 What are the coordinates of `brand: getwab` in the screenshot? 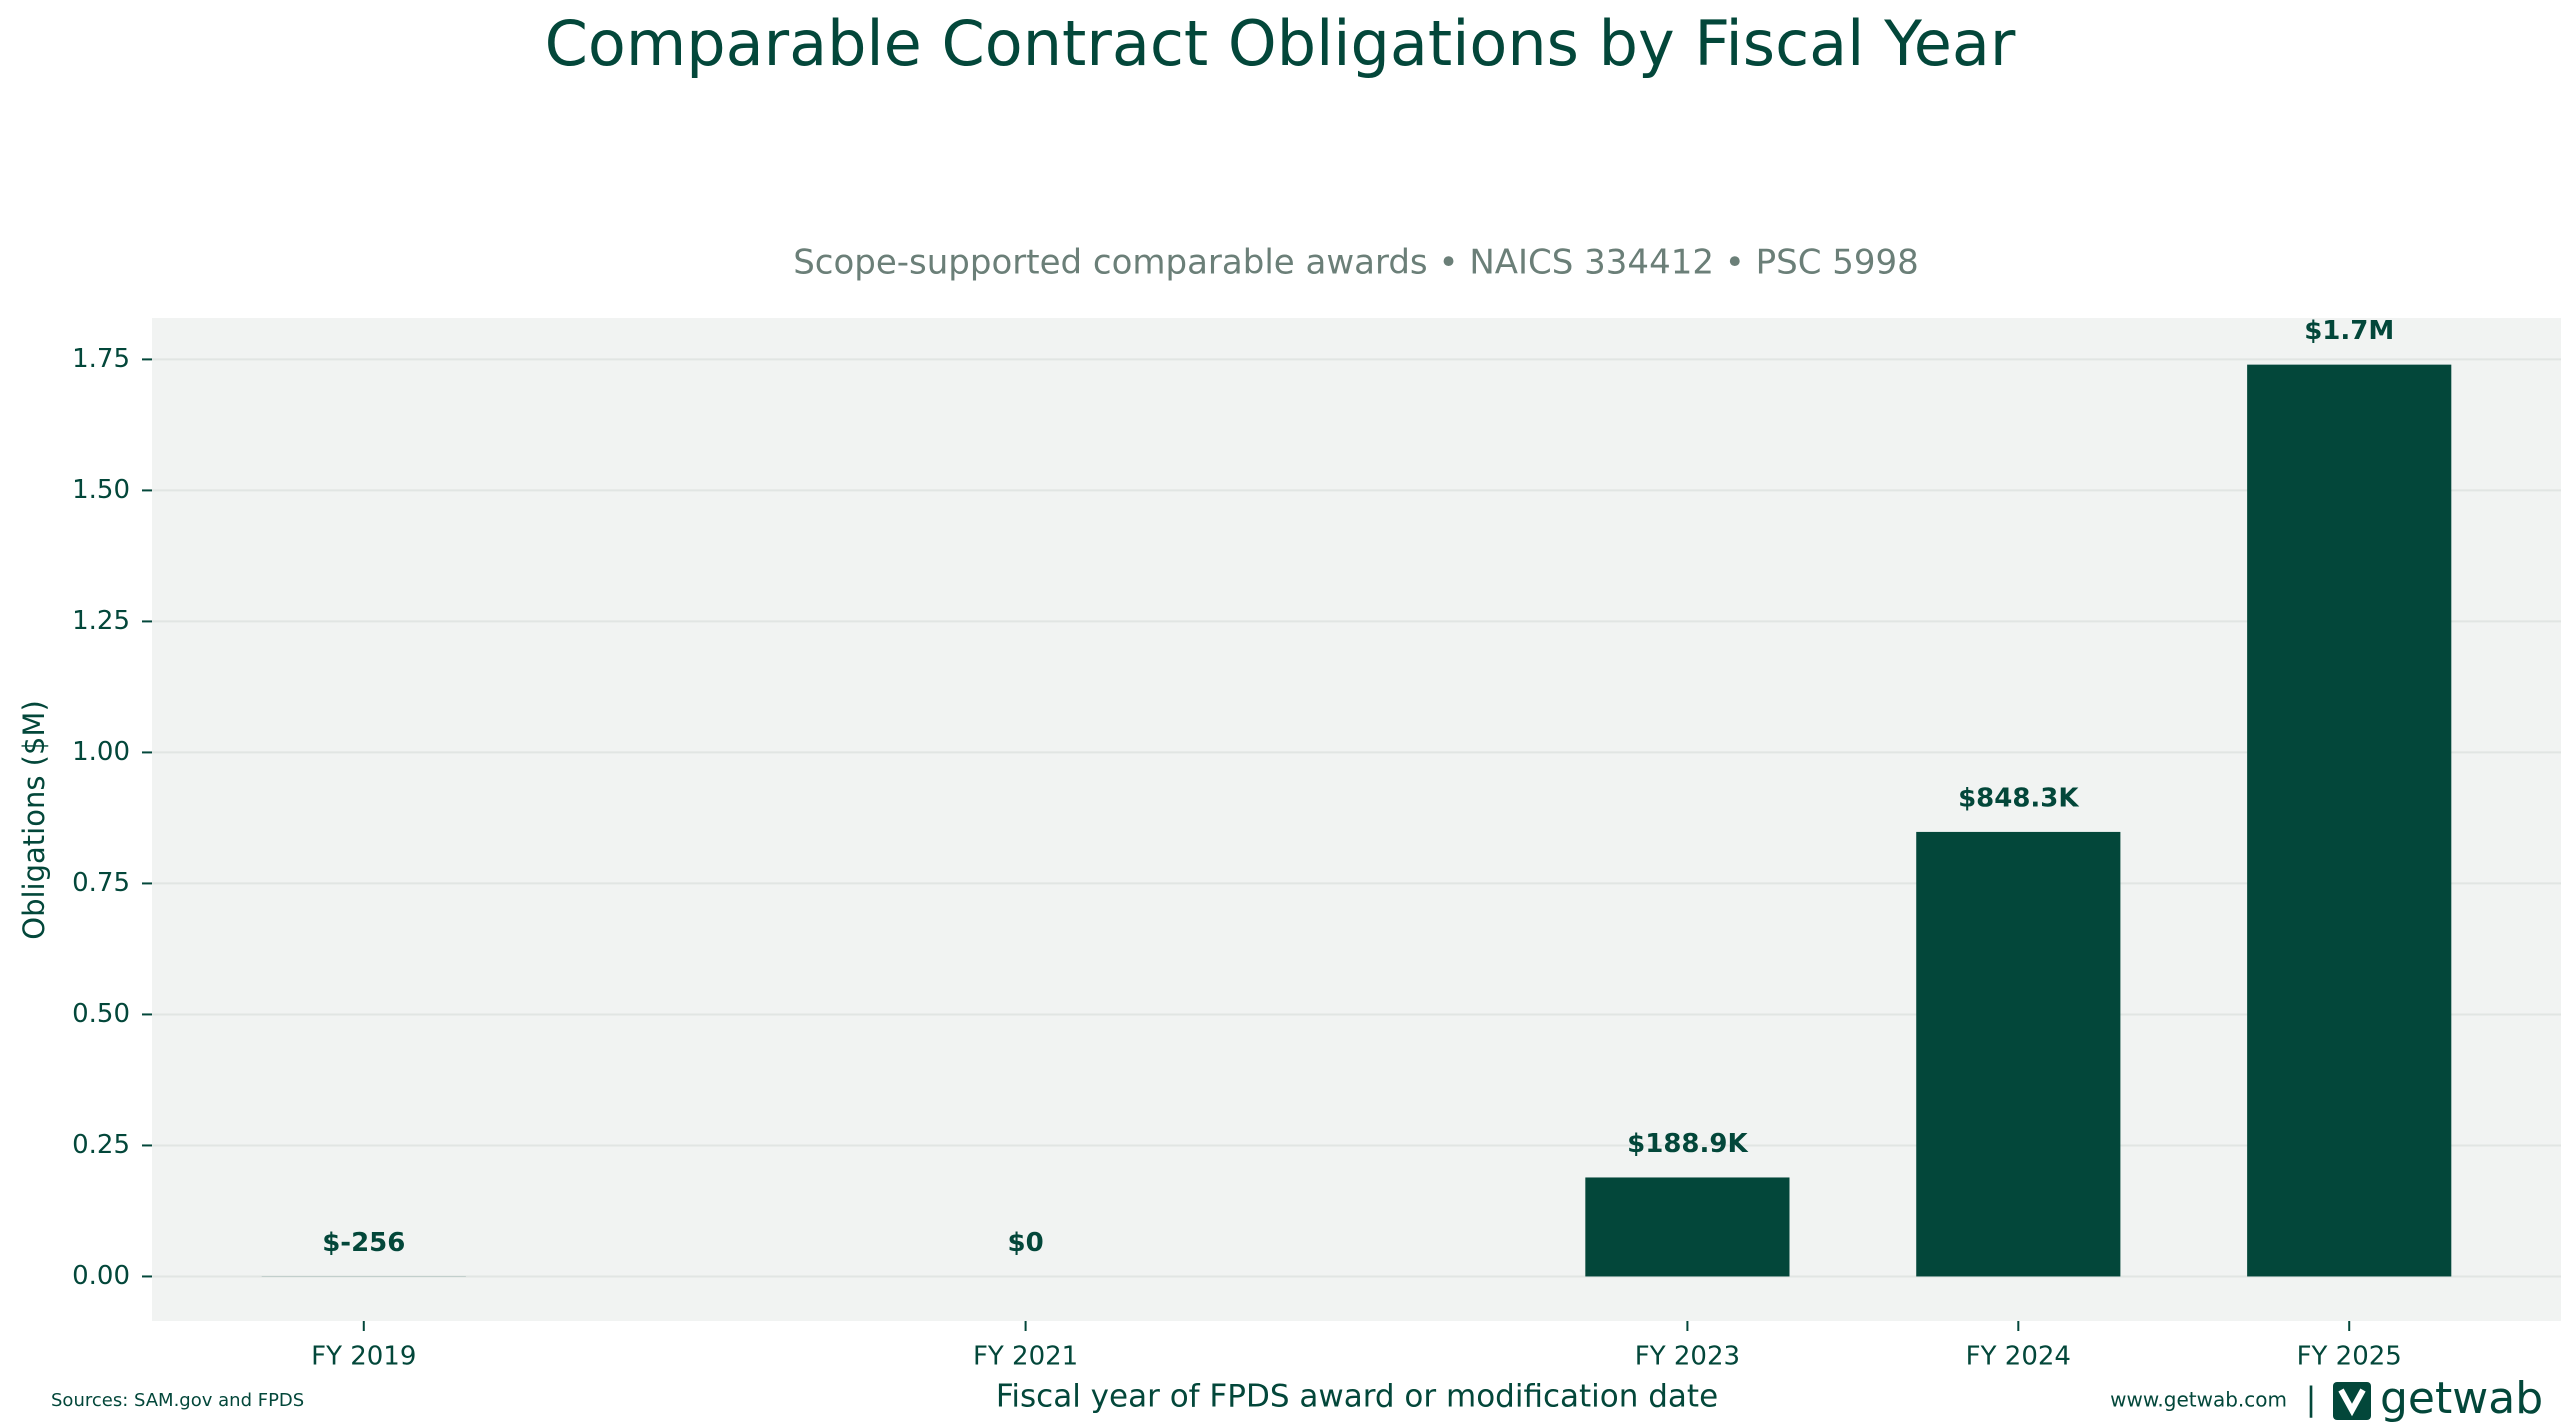 It's located at (2461, 1398).